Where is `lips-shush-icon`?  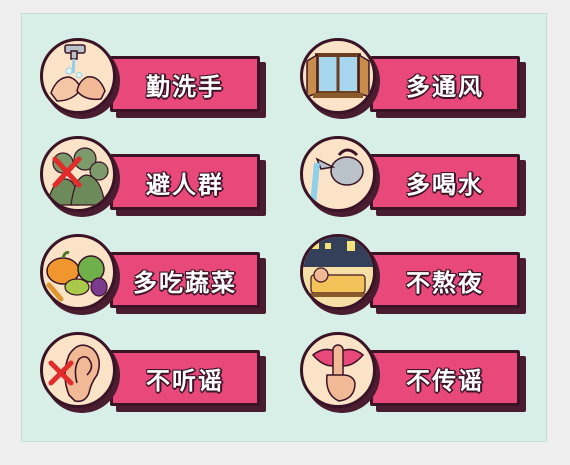 lips-shush-icon is located at coordinates (338, 370).